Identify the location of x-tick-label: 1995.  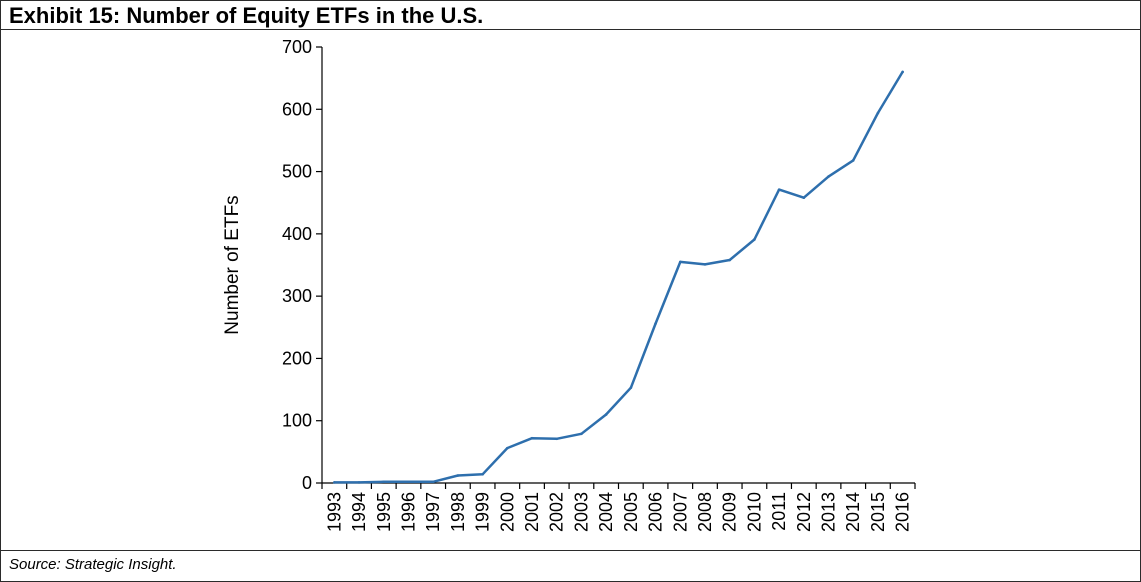
(384, 512).